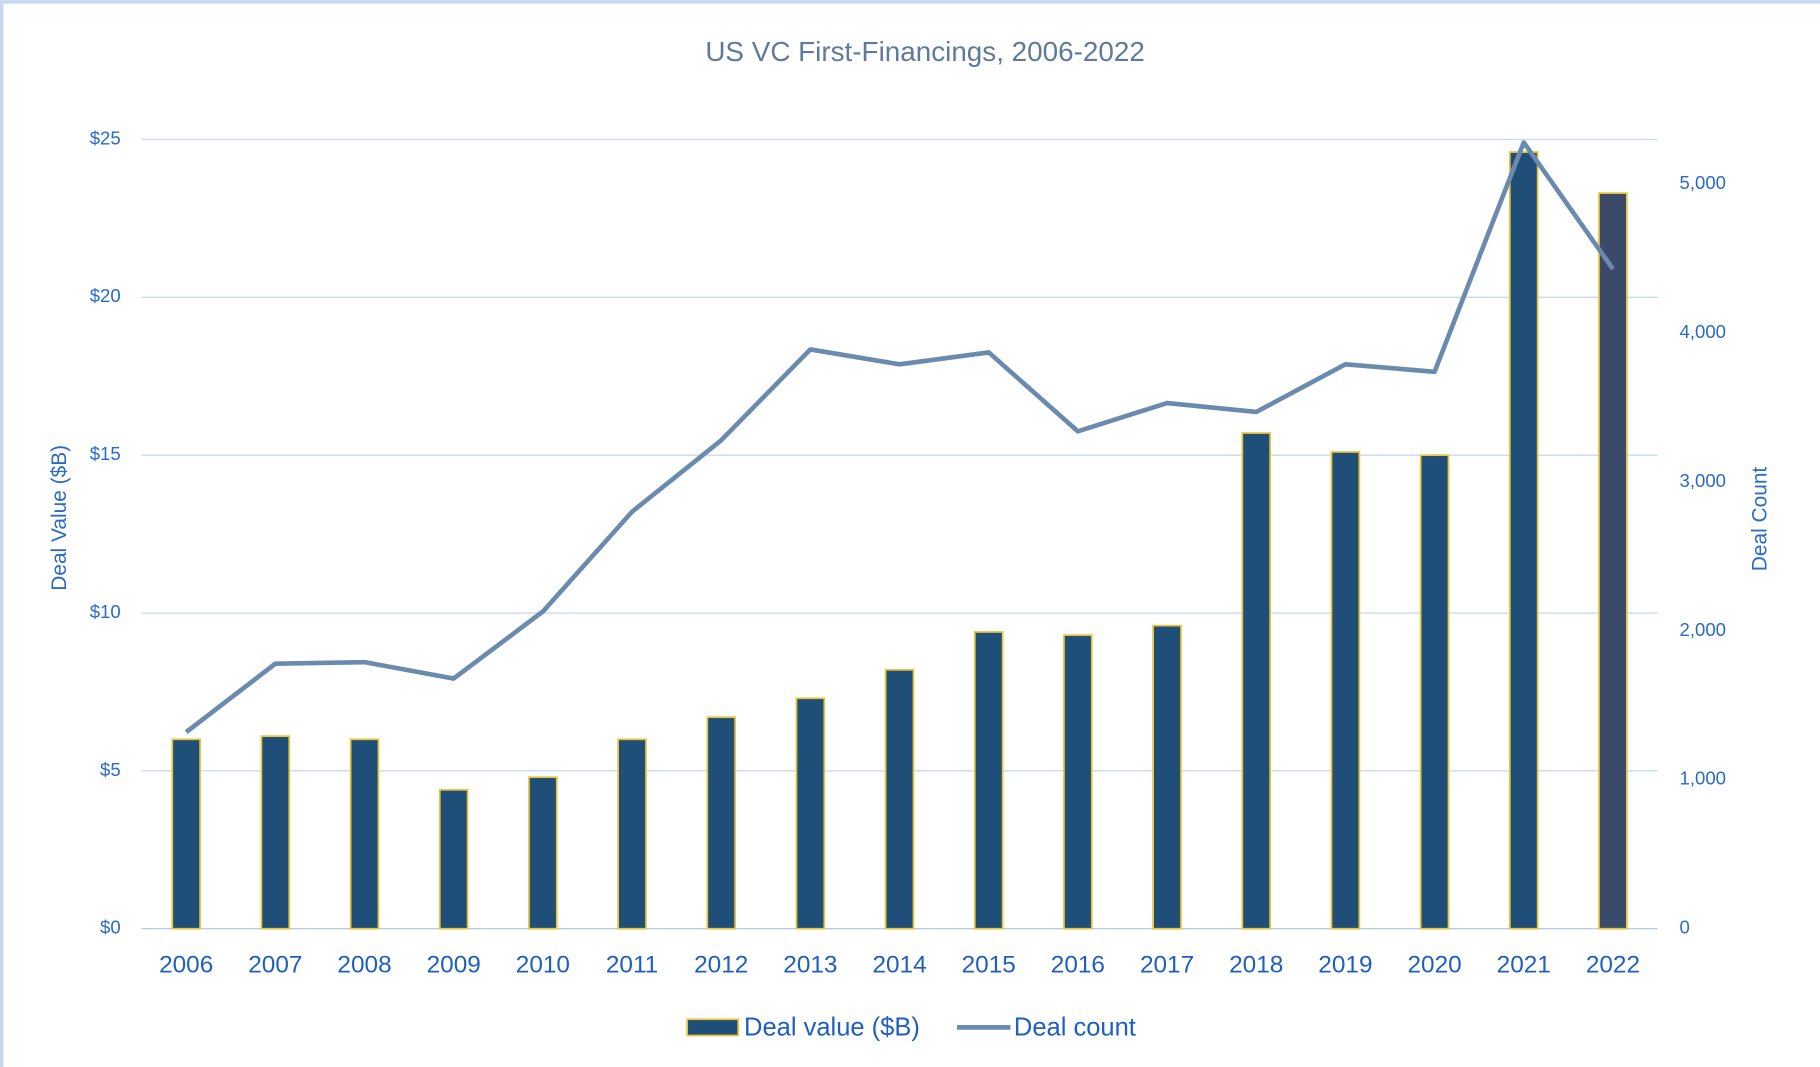  I want to click on x-tick-label: 2016, so click(1078, 964).